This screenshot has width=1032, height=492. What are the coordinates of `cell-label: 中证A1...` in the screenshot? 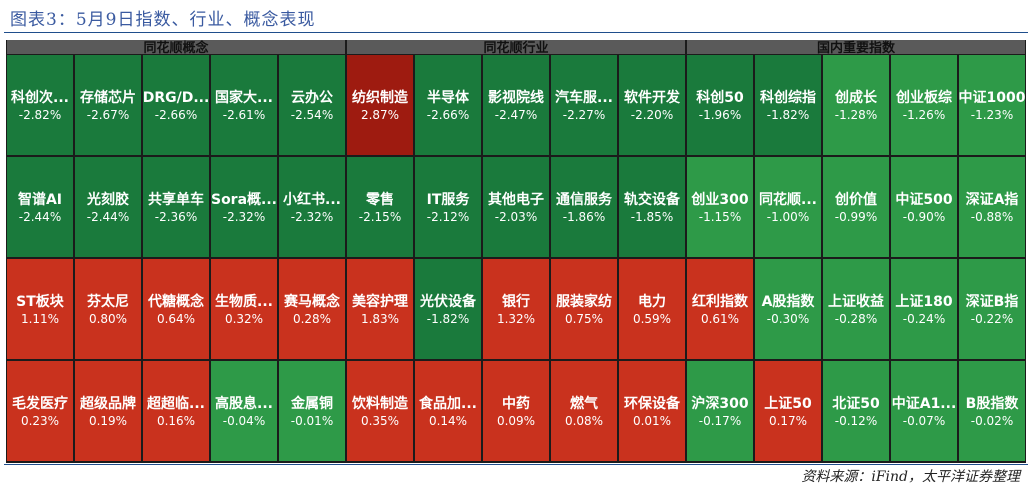 It's located at (924, 403).